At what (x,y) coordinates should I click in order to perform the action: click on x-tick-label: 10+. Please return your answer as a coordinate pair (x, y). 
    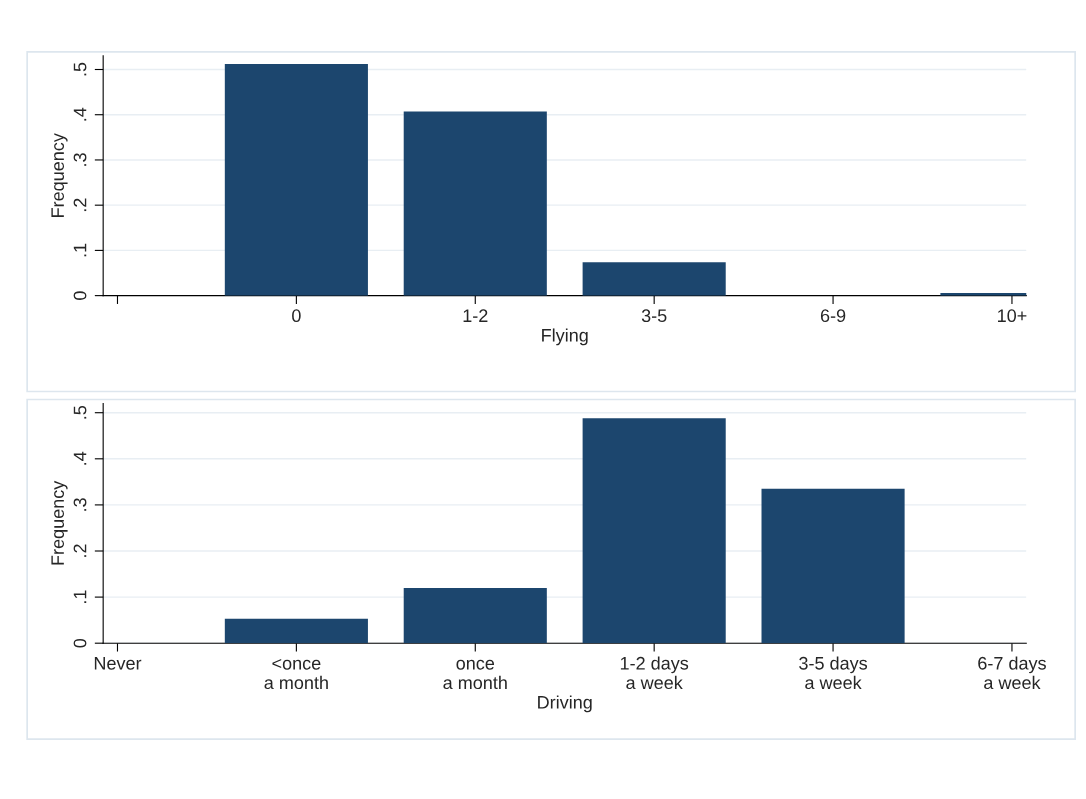
    Looking at the image, I should click on (1012, 316).